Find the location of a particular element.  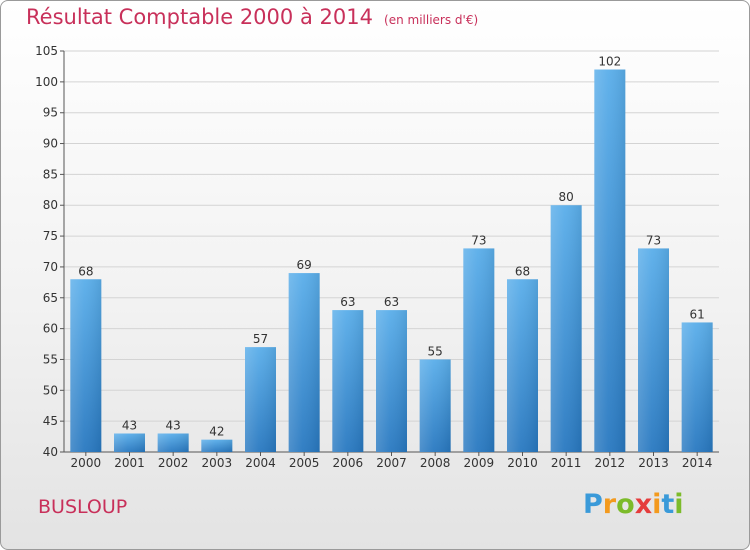

x-tick-label: 2012 is located at coordinates (610, 463).